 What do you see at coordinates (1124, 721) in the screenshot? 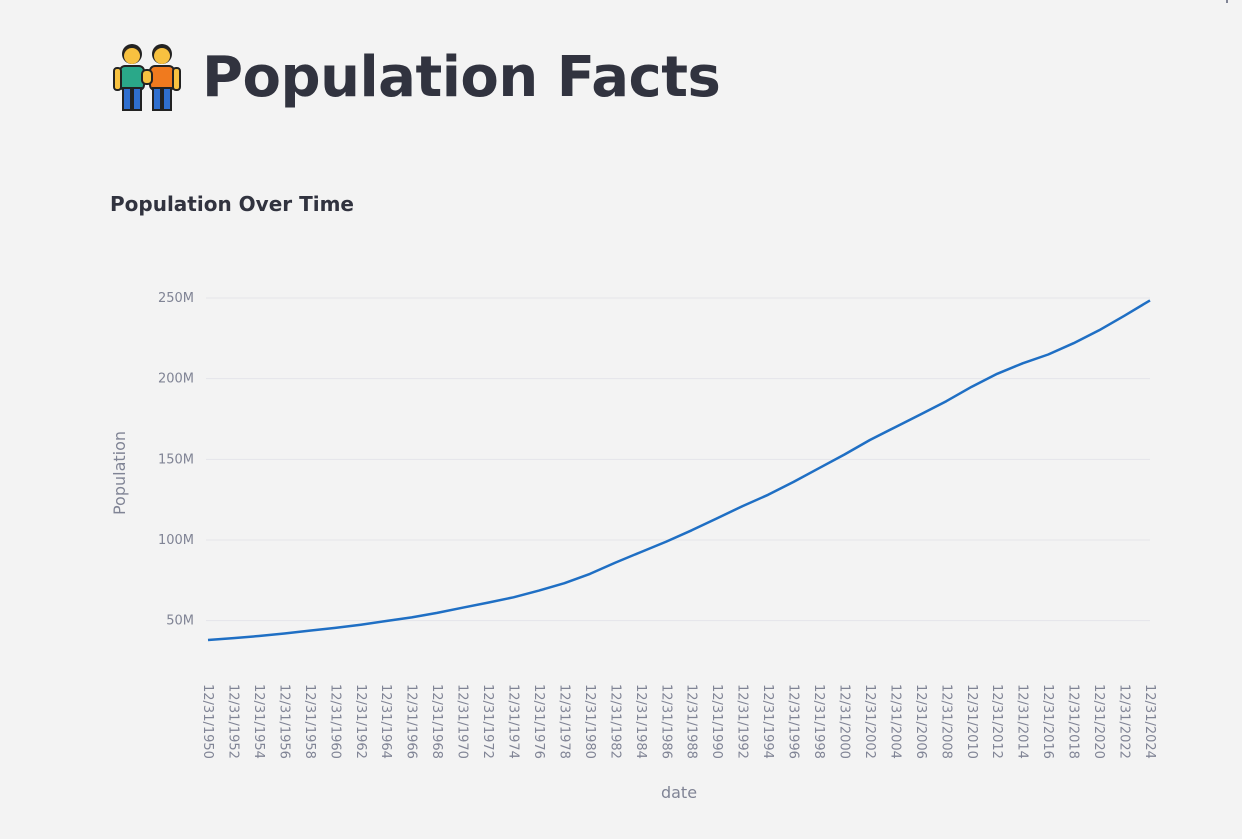
I see `x-tick-label: 12/31/2022` at bounding box center [1124, 721].